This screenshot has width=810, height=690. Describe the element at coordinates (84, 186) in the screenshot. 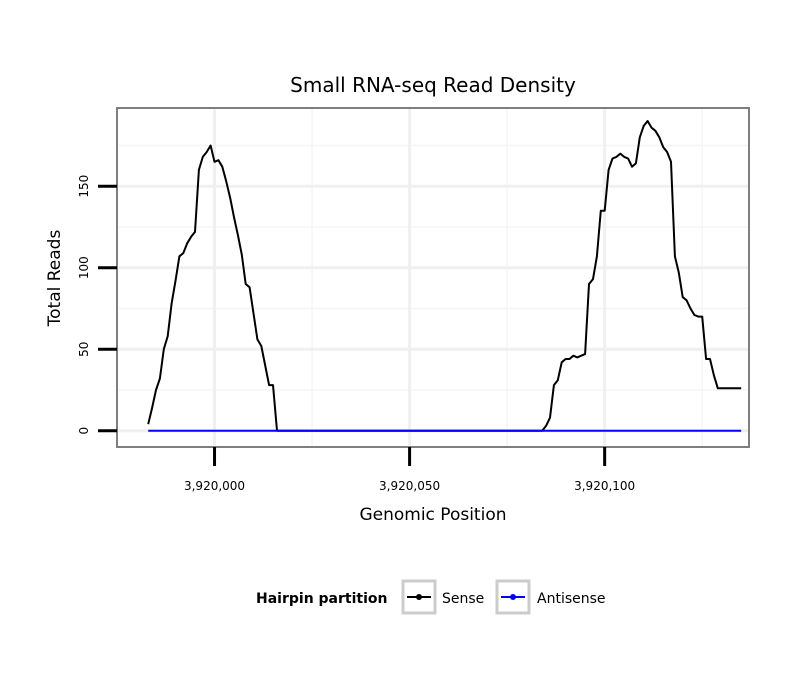

I see `y-tick-label: 150` at that location.